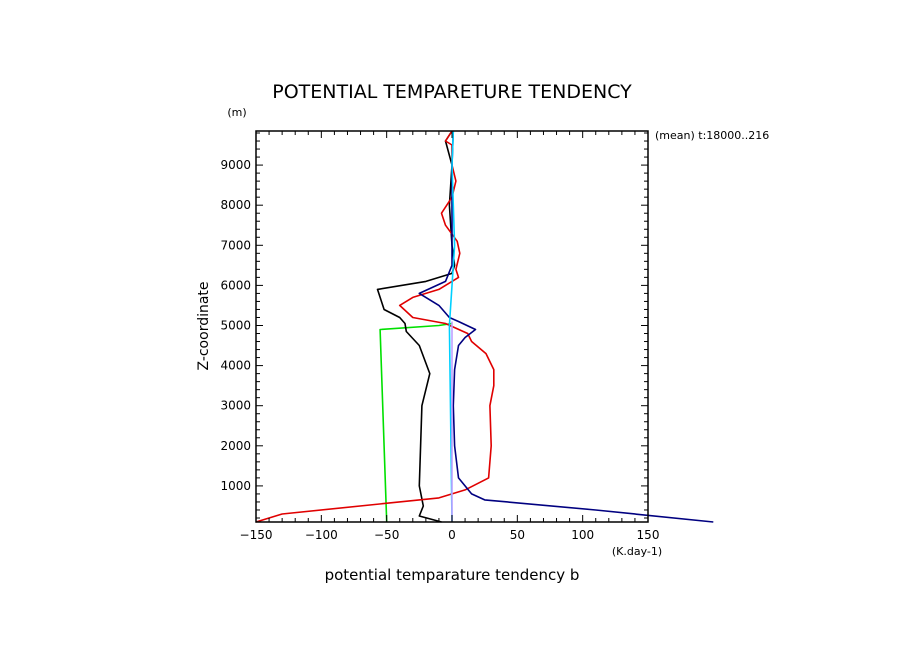 The height and width of the screenshot is (654, 904). I want to click on y-tick-label: 1000, so click(235, 486).